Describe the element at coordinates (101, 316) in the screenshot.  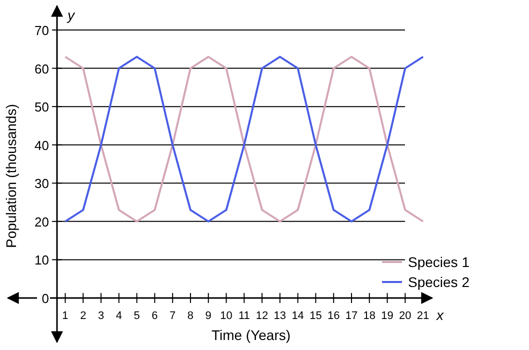
I see `x-tick-label: 3` at that location.